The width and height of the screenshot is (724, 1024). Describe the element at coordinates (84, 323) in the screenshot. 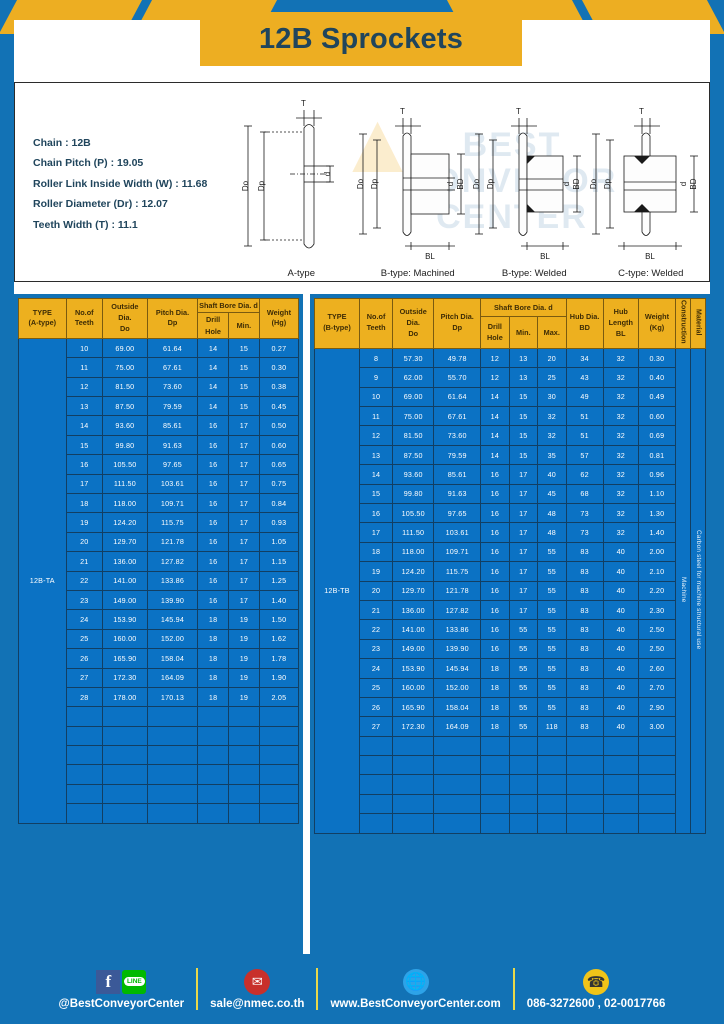

I see `th-a-teeth-l2: Teeth` at that location.